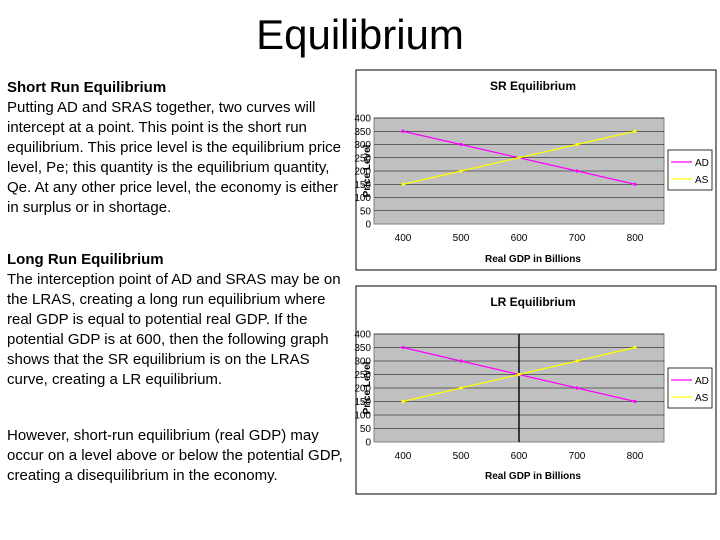 This screenshot has height=540, width=720. Describe the element at coordinates (85, 259) in the screenshot. I see `long-run-heading: Long Run Equilibrium` at that location.